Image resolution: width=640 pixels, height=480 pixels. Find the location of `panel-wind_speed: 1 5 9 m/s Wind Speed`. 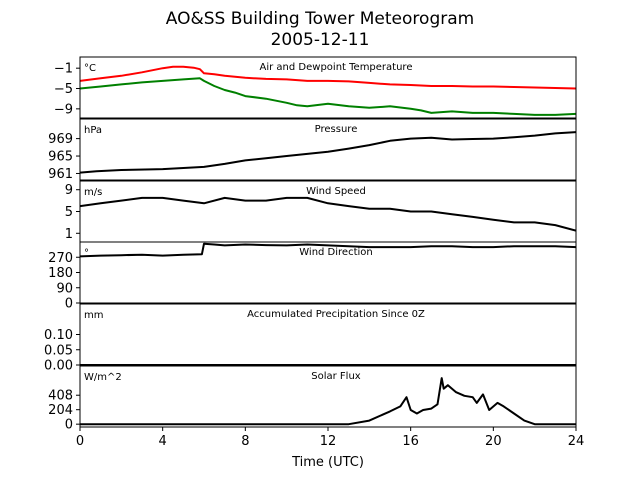

panel-wind_speed: 1 5 9 m/s Wind Speed is located at coordinates (321, 211).